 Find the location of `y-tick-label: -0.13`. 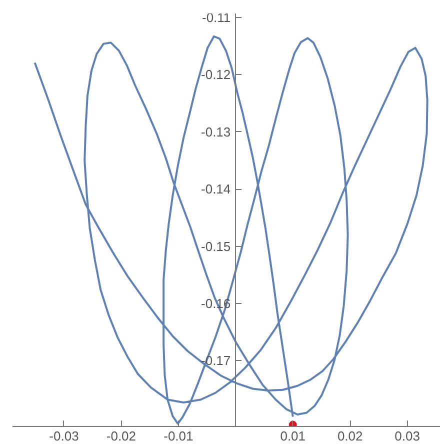

y-tick-label: -0.13 is located at coordinates (216, 132).